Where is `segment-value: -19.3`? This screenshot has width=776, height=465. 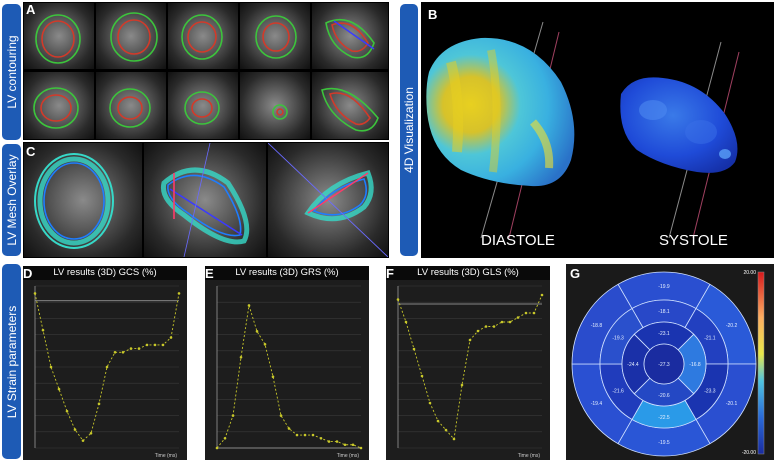 segment-value: -19.3 is located at coordinates (618, 339).